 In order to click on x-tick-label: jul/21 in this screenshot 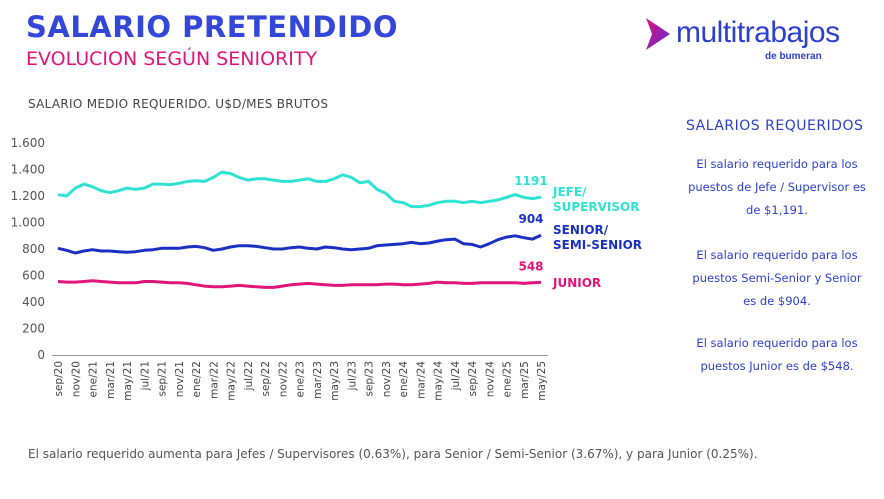, I will do `click(145, 376)`.